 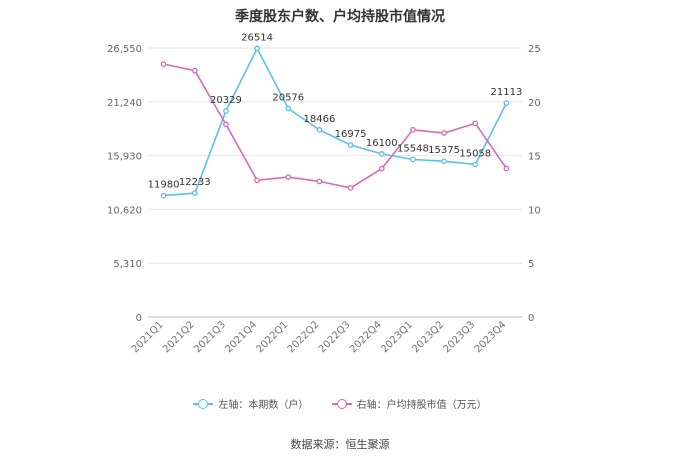 I want to click on legend-label-households: 左轴：本期数（户）, so click(x=263, y=405).